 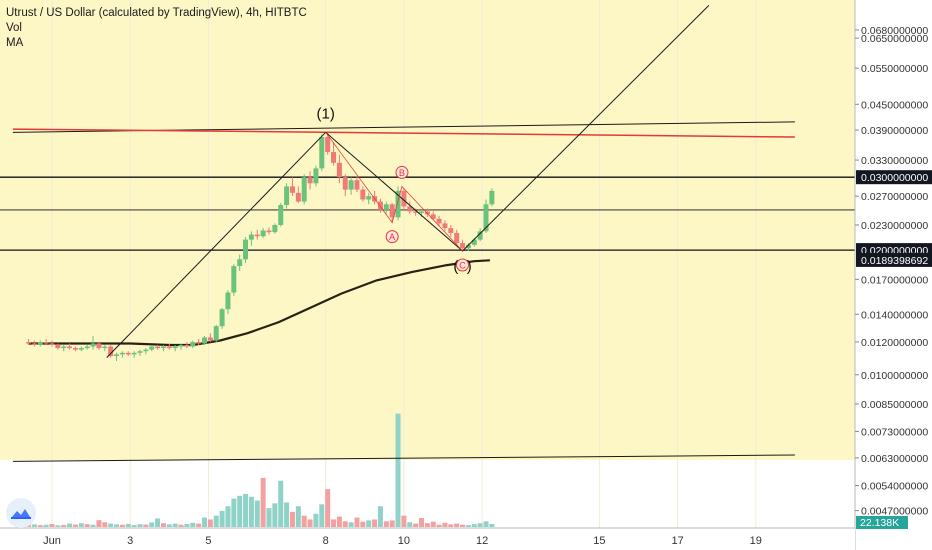 What do you see at coordinates (259, 303) in the screenshot?
I see `moving-average-line` at bounding box center [259, 303].